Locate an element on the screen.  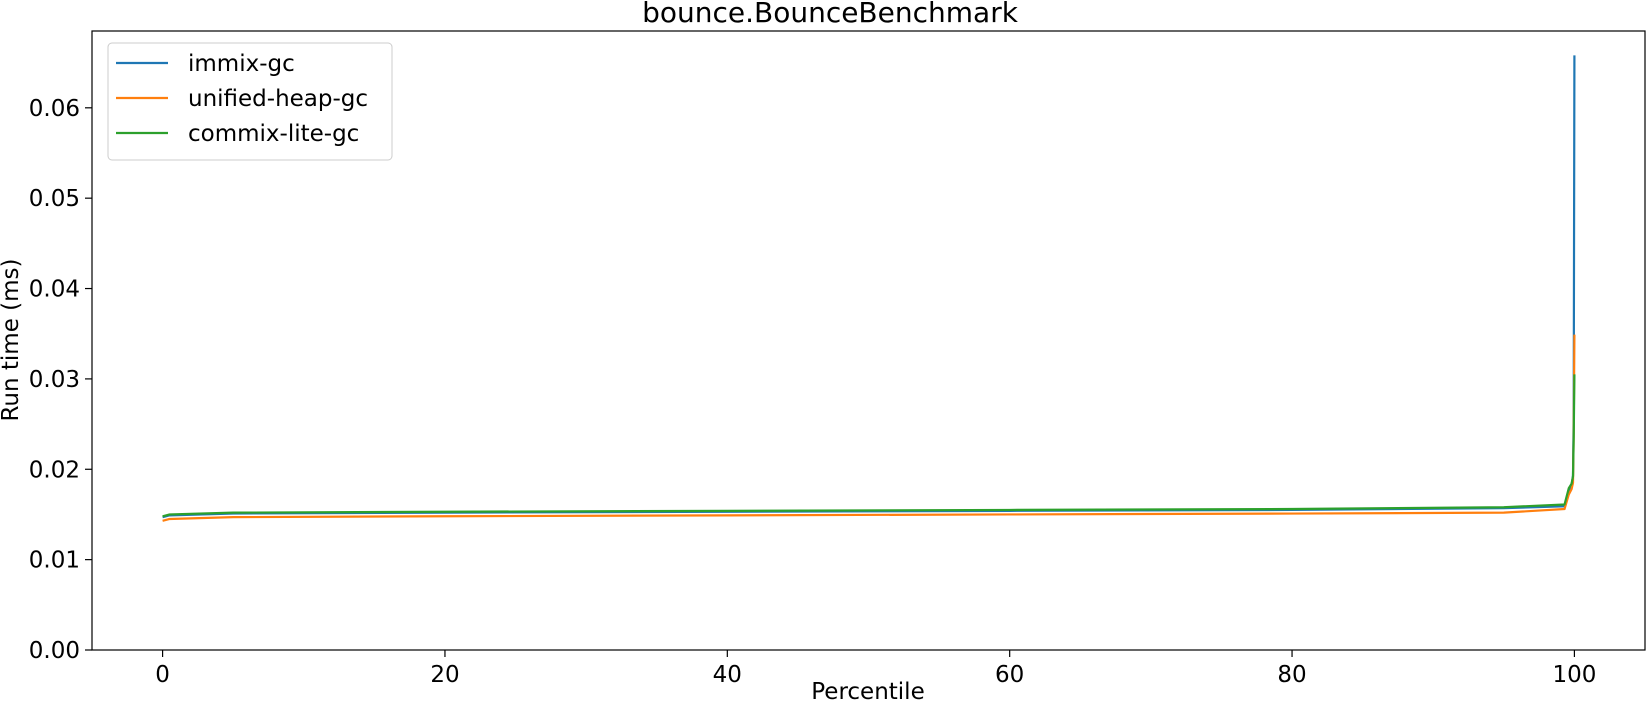
legend-items: immix-gc unified-heap-gc commix-lite-gc is located at coordinates (242, 99).